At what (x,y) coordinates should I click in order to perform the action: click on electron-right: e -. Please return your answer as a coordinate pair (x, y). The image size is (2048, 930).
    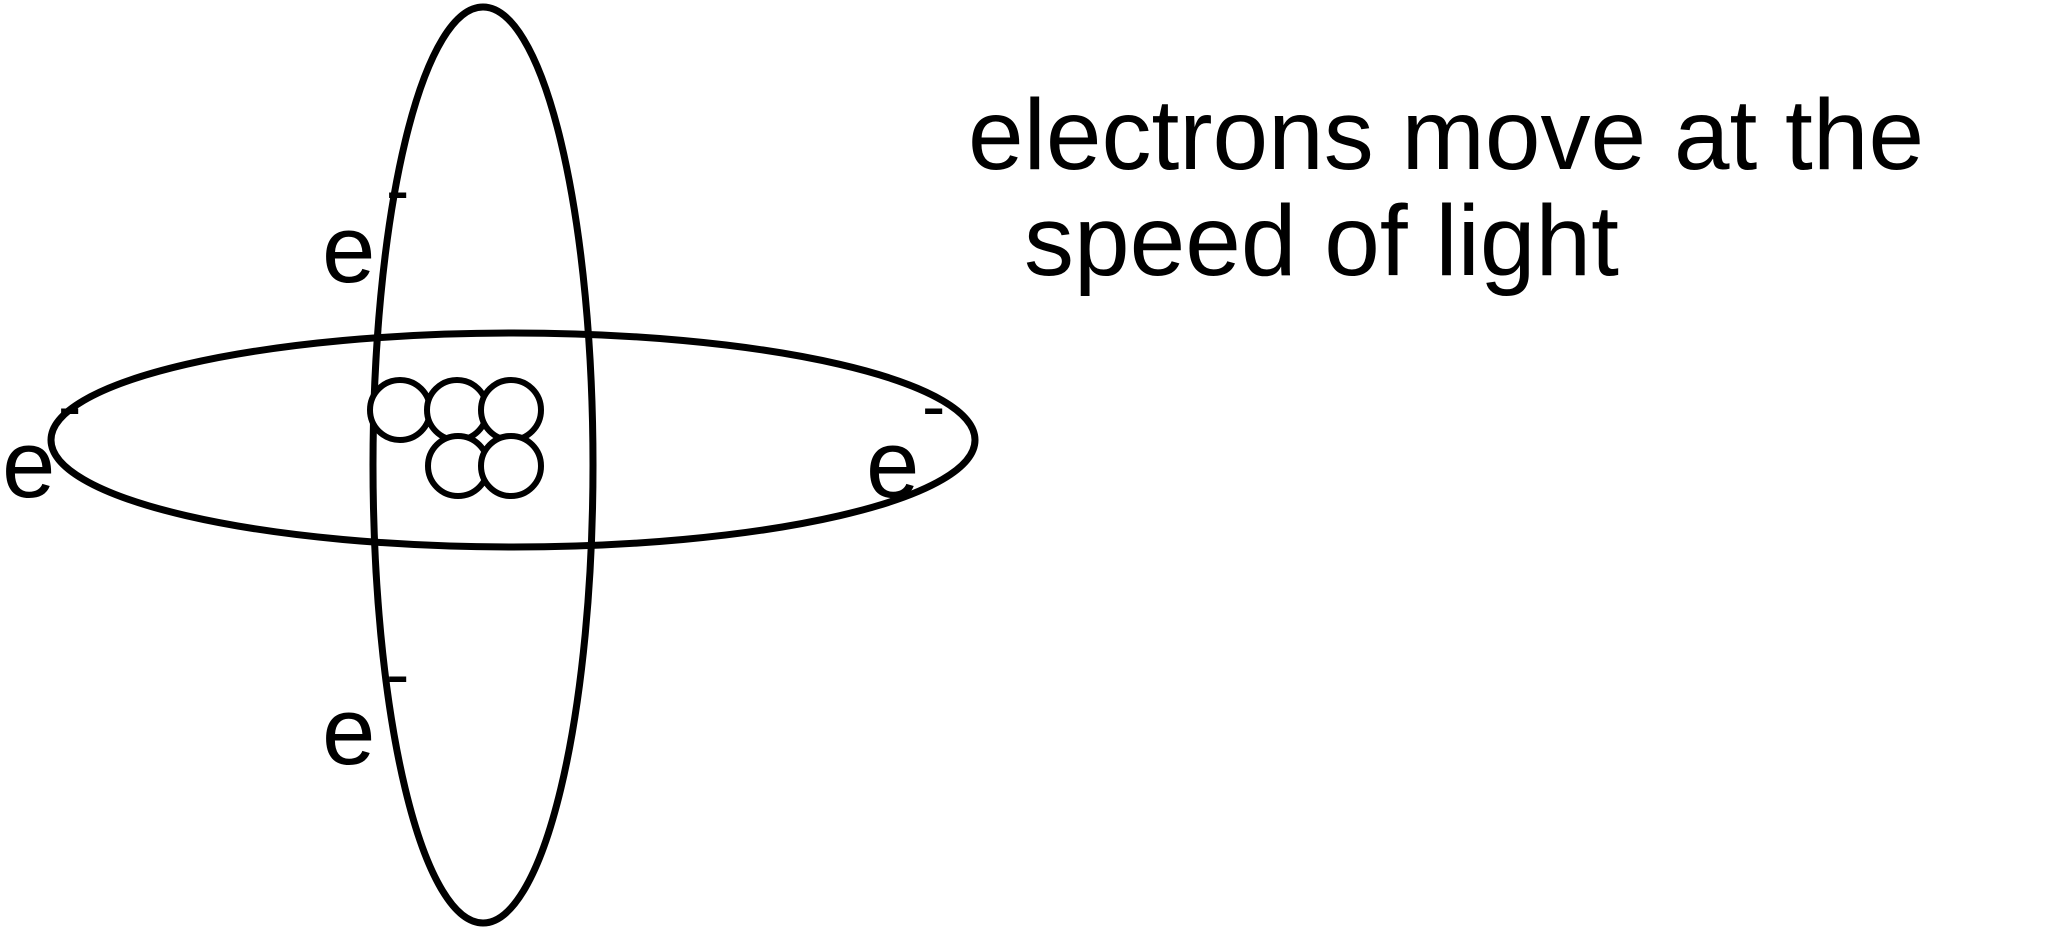
    Looking at the image, I should click on (905, 442).